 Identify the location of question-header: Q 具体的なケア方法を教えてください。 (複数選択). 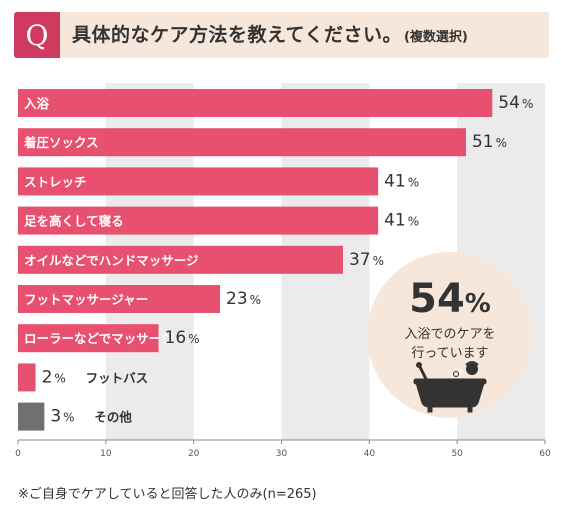
(281, 35).